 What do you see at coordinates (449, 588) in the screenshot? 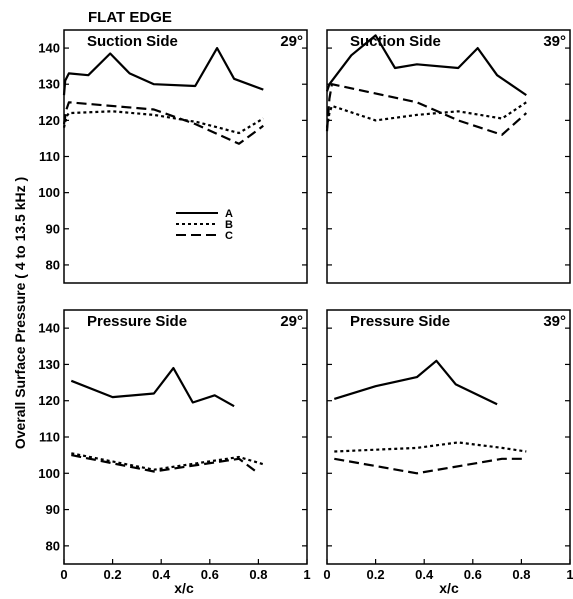
I see `x-axis-title-right: x/c` at bounding box center [449, 588].